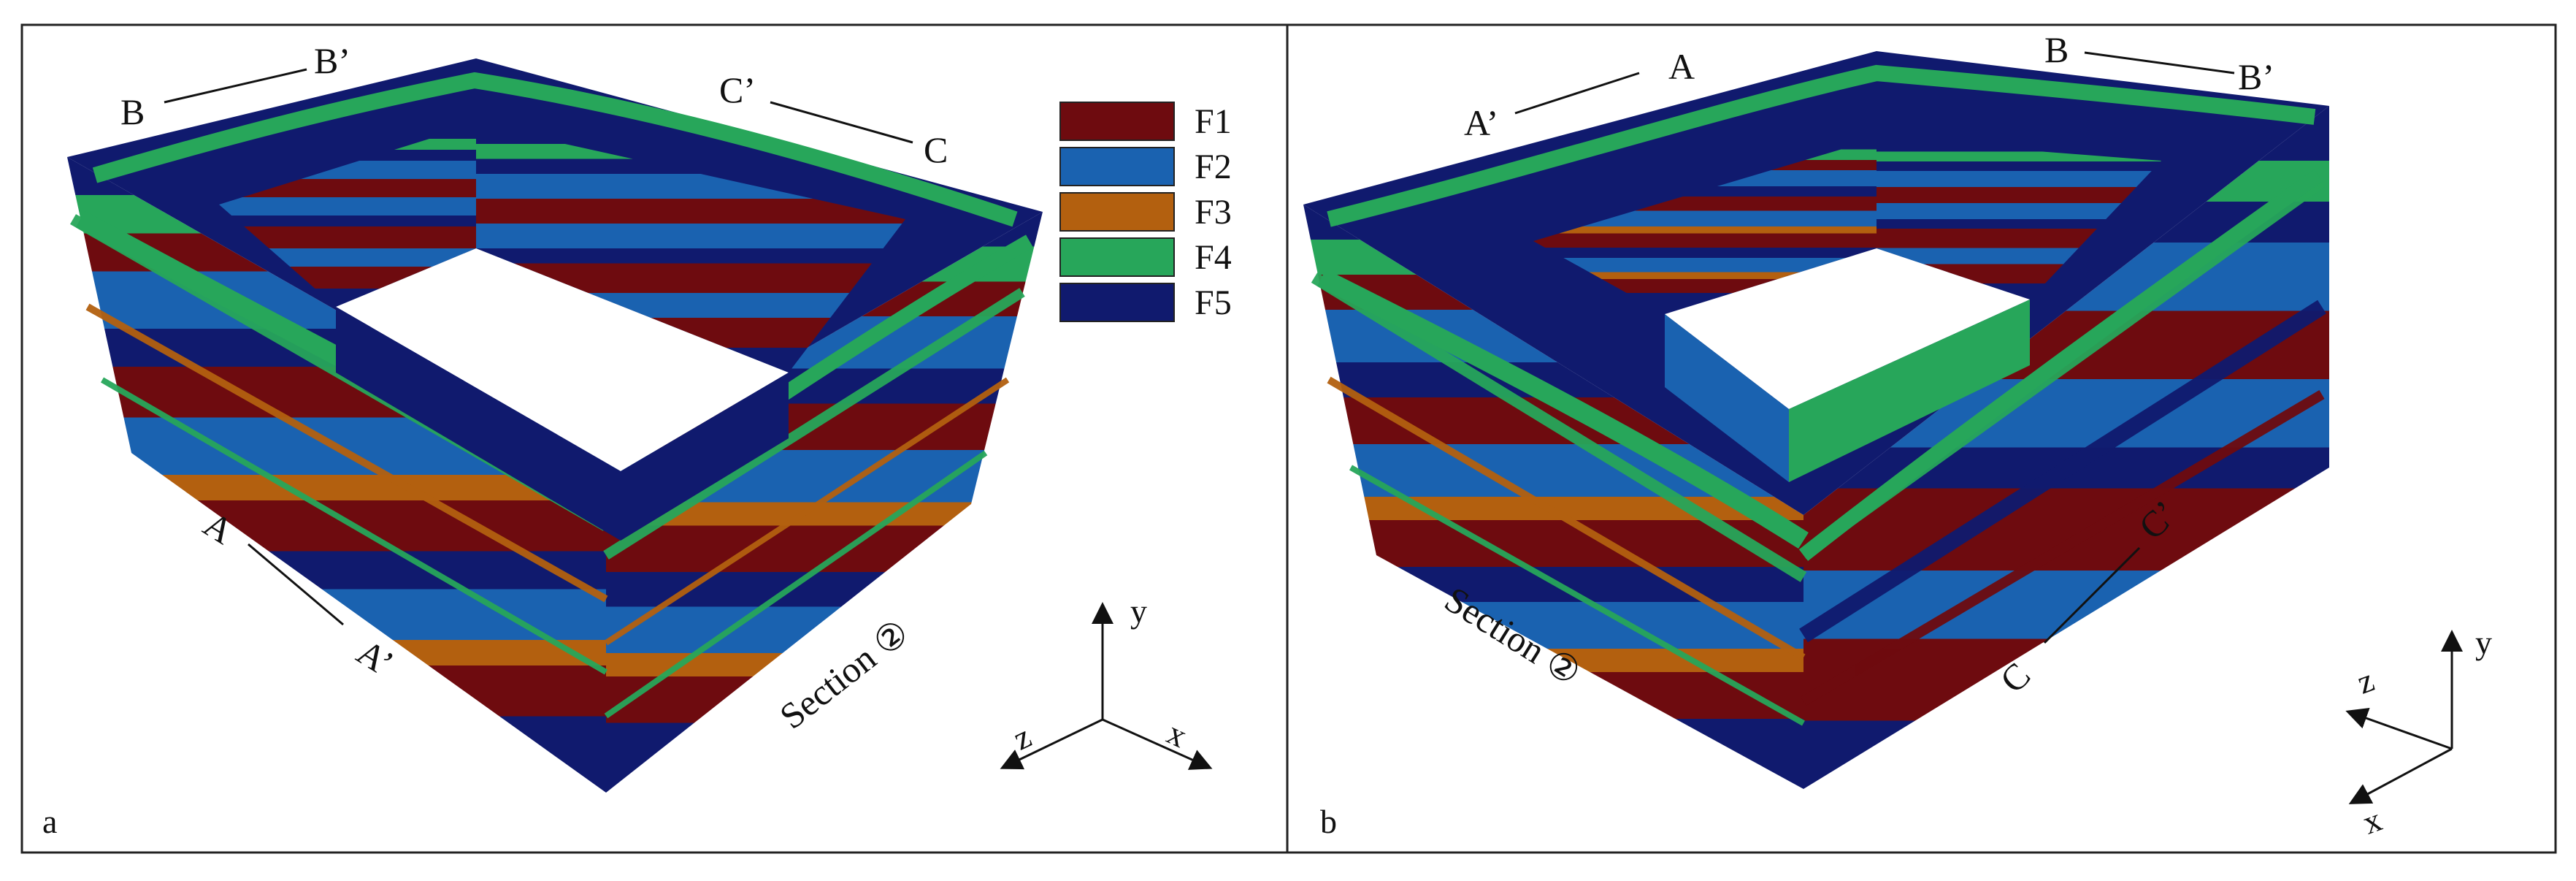 The width and height of the screenshot is (2576, 881). Describe the element at coordinates (2159, 63) in the screenshot. I see `line-b-B-B` at that location.